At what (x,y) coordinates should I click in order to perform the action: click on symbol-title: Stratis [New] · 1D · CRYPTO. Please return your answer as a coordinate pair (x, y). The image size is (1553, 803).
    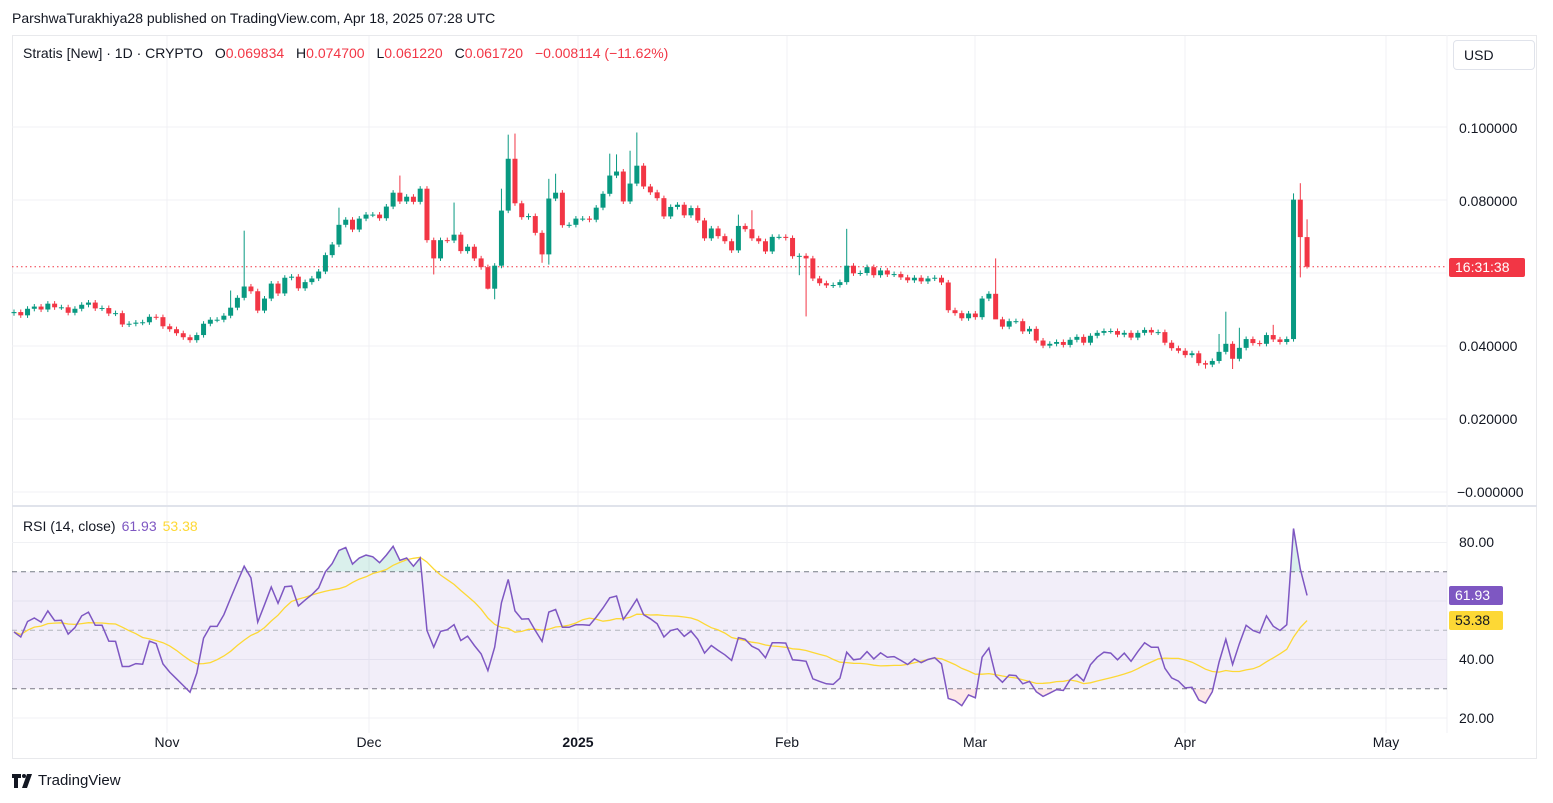
    Looking at the image, I should click on (113, 53).